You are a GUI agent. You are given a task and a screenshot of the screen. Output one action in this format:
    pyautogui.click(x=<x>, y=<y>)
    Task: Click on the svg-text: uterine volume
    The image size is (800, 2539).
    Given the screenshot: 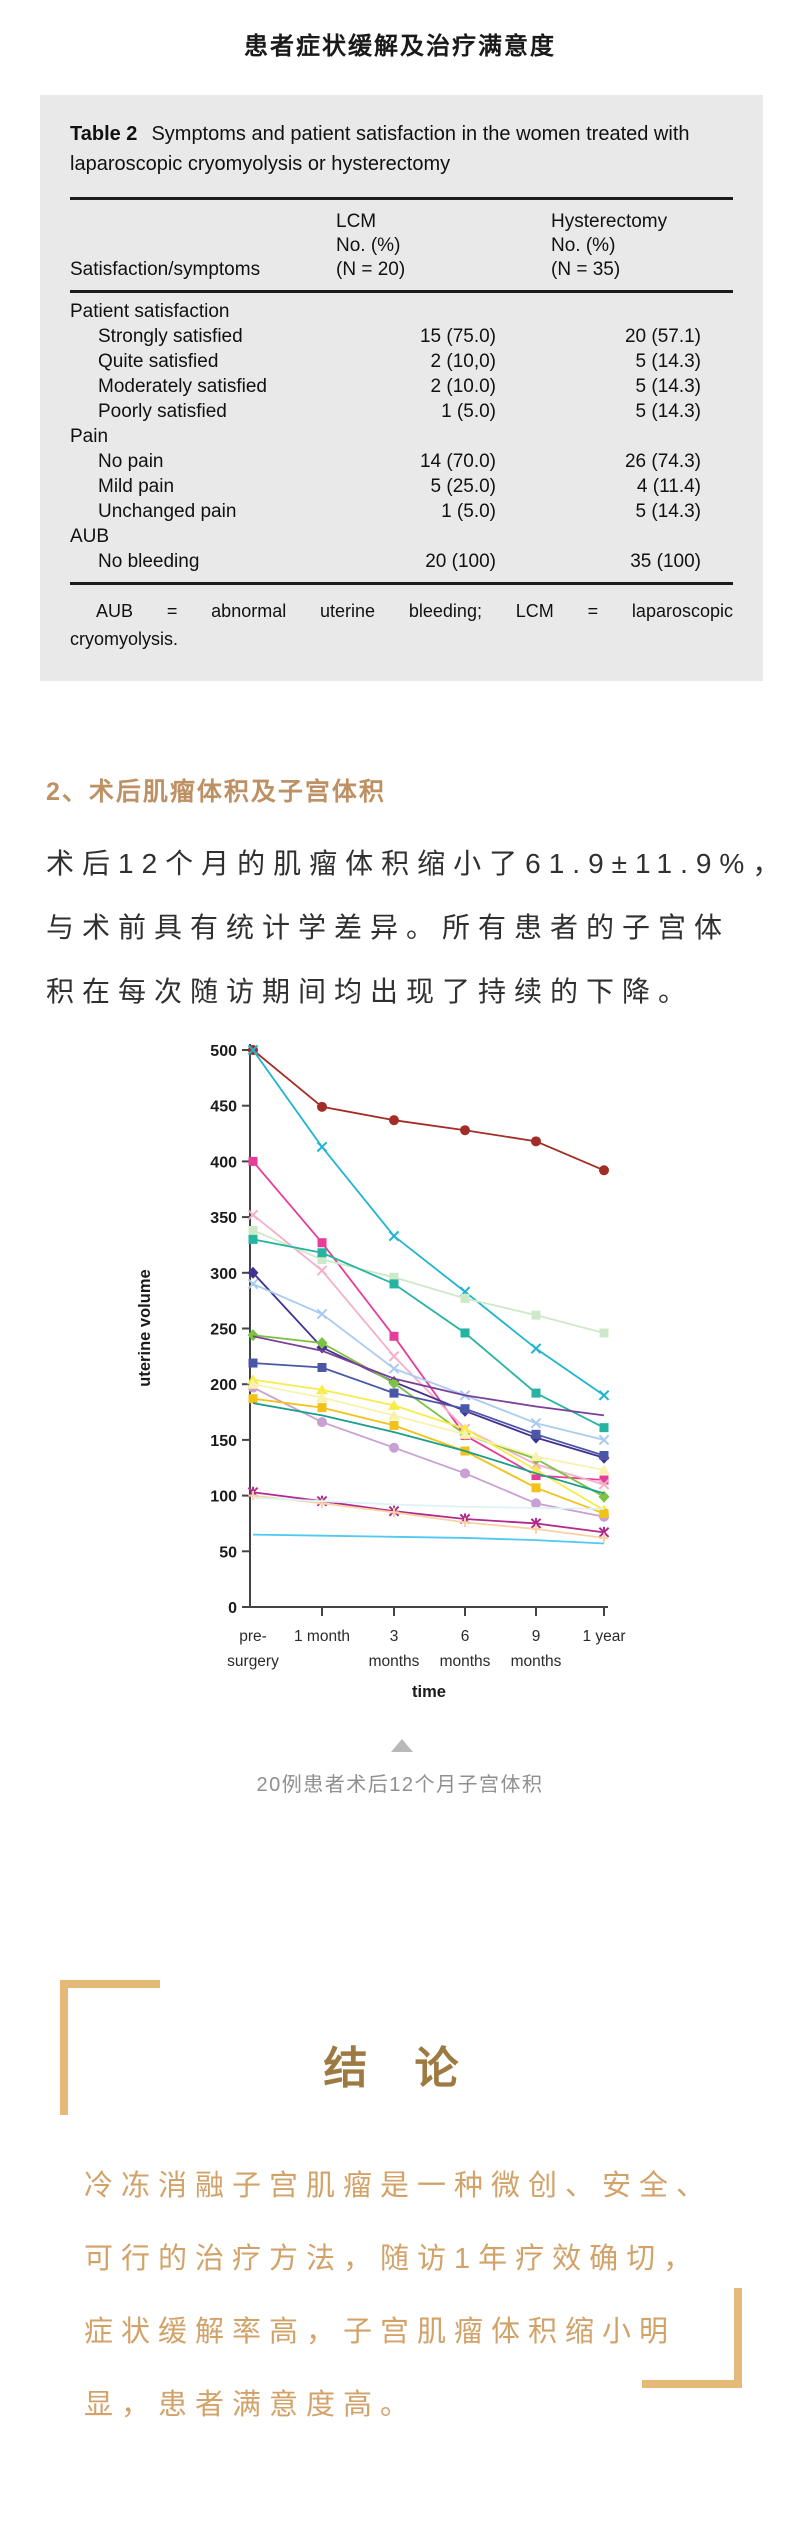 What is the action you would take?
    pyautogui.click(x=145, y=1327)
    